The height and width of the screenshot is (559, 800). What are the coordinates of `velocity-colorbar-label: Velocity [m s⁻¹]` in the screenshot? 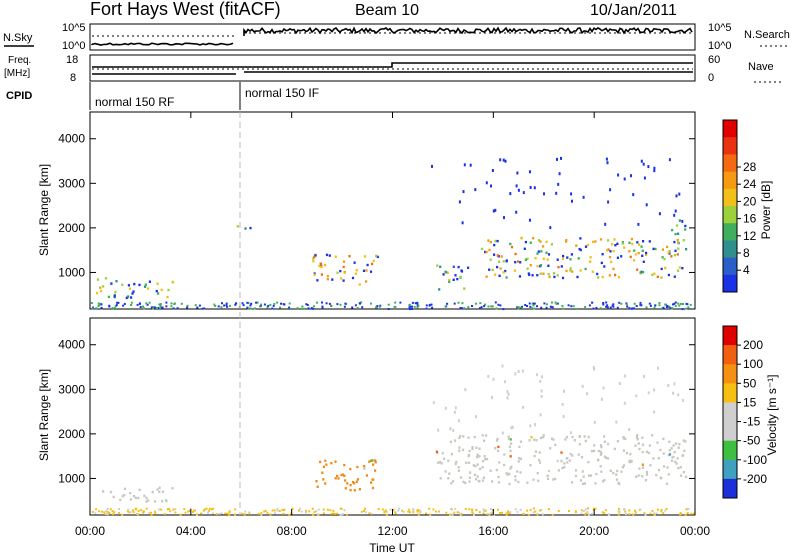 It's located at (772, 414).